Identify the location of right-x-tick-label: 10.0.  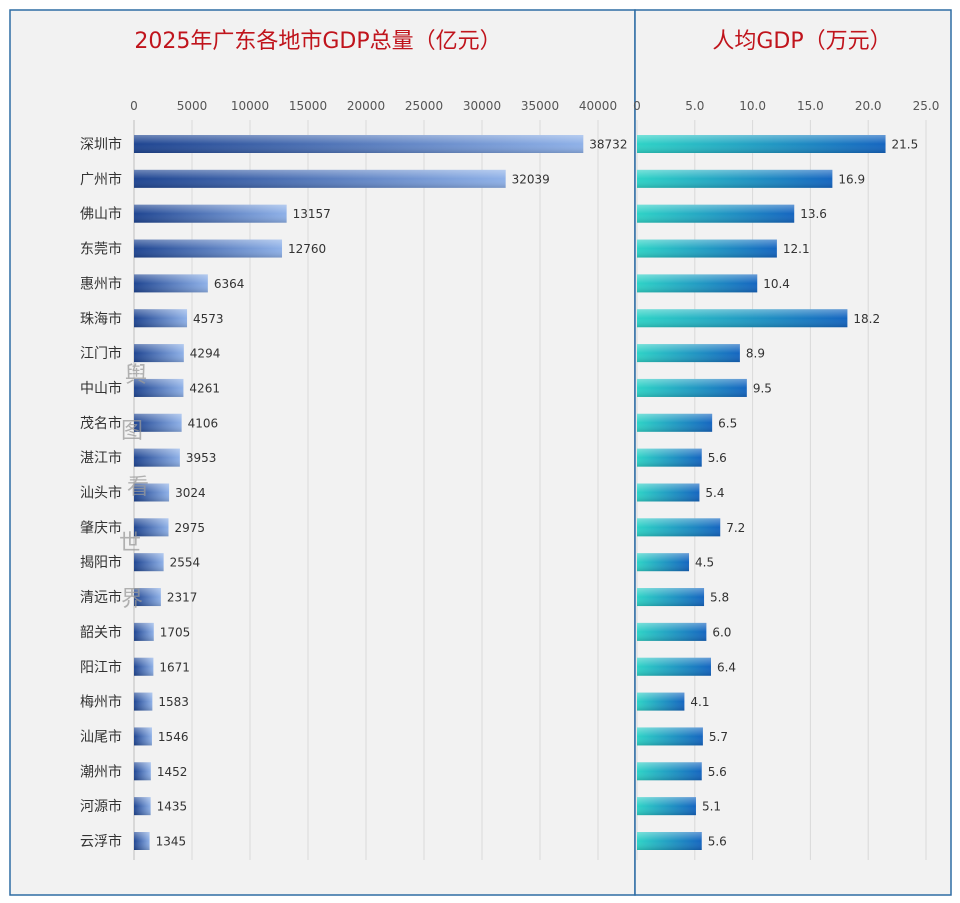
(752, 106).